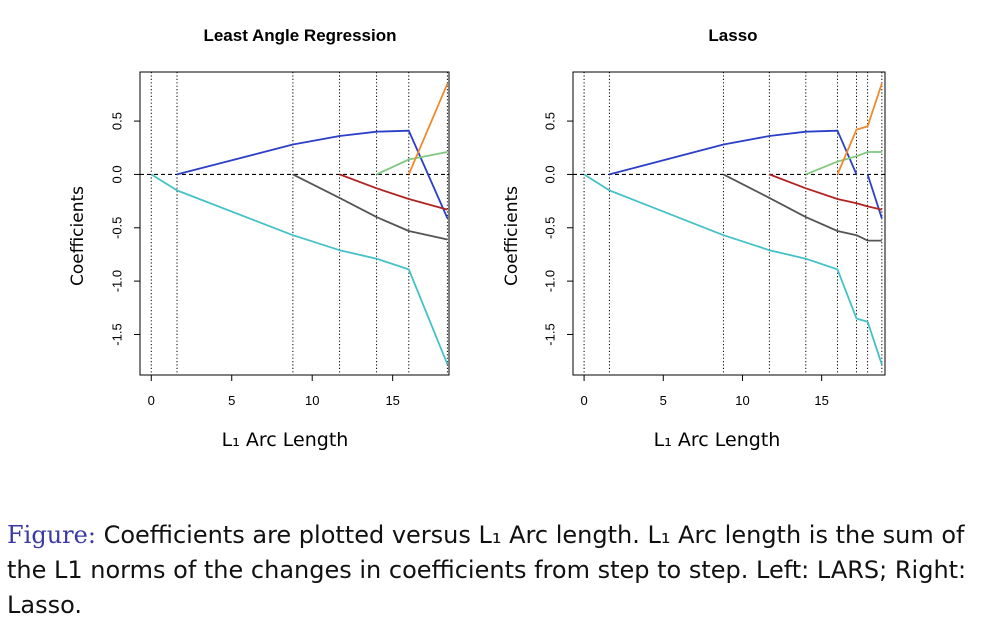  I want to click on chart-title: Lasso, so click(732, 35).